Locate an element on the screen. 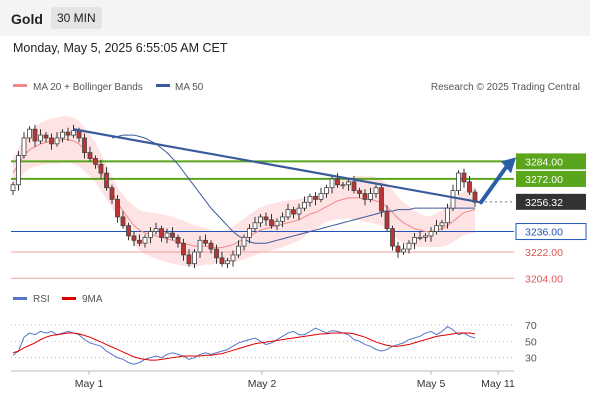 The height and width of the screenshot is (400, 590). rsi-ma9-line is located at coordinates (244, 346).